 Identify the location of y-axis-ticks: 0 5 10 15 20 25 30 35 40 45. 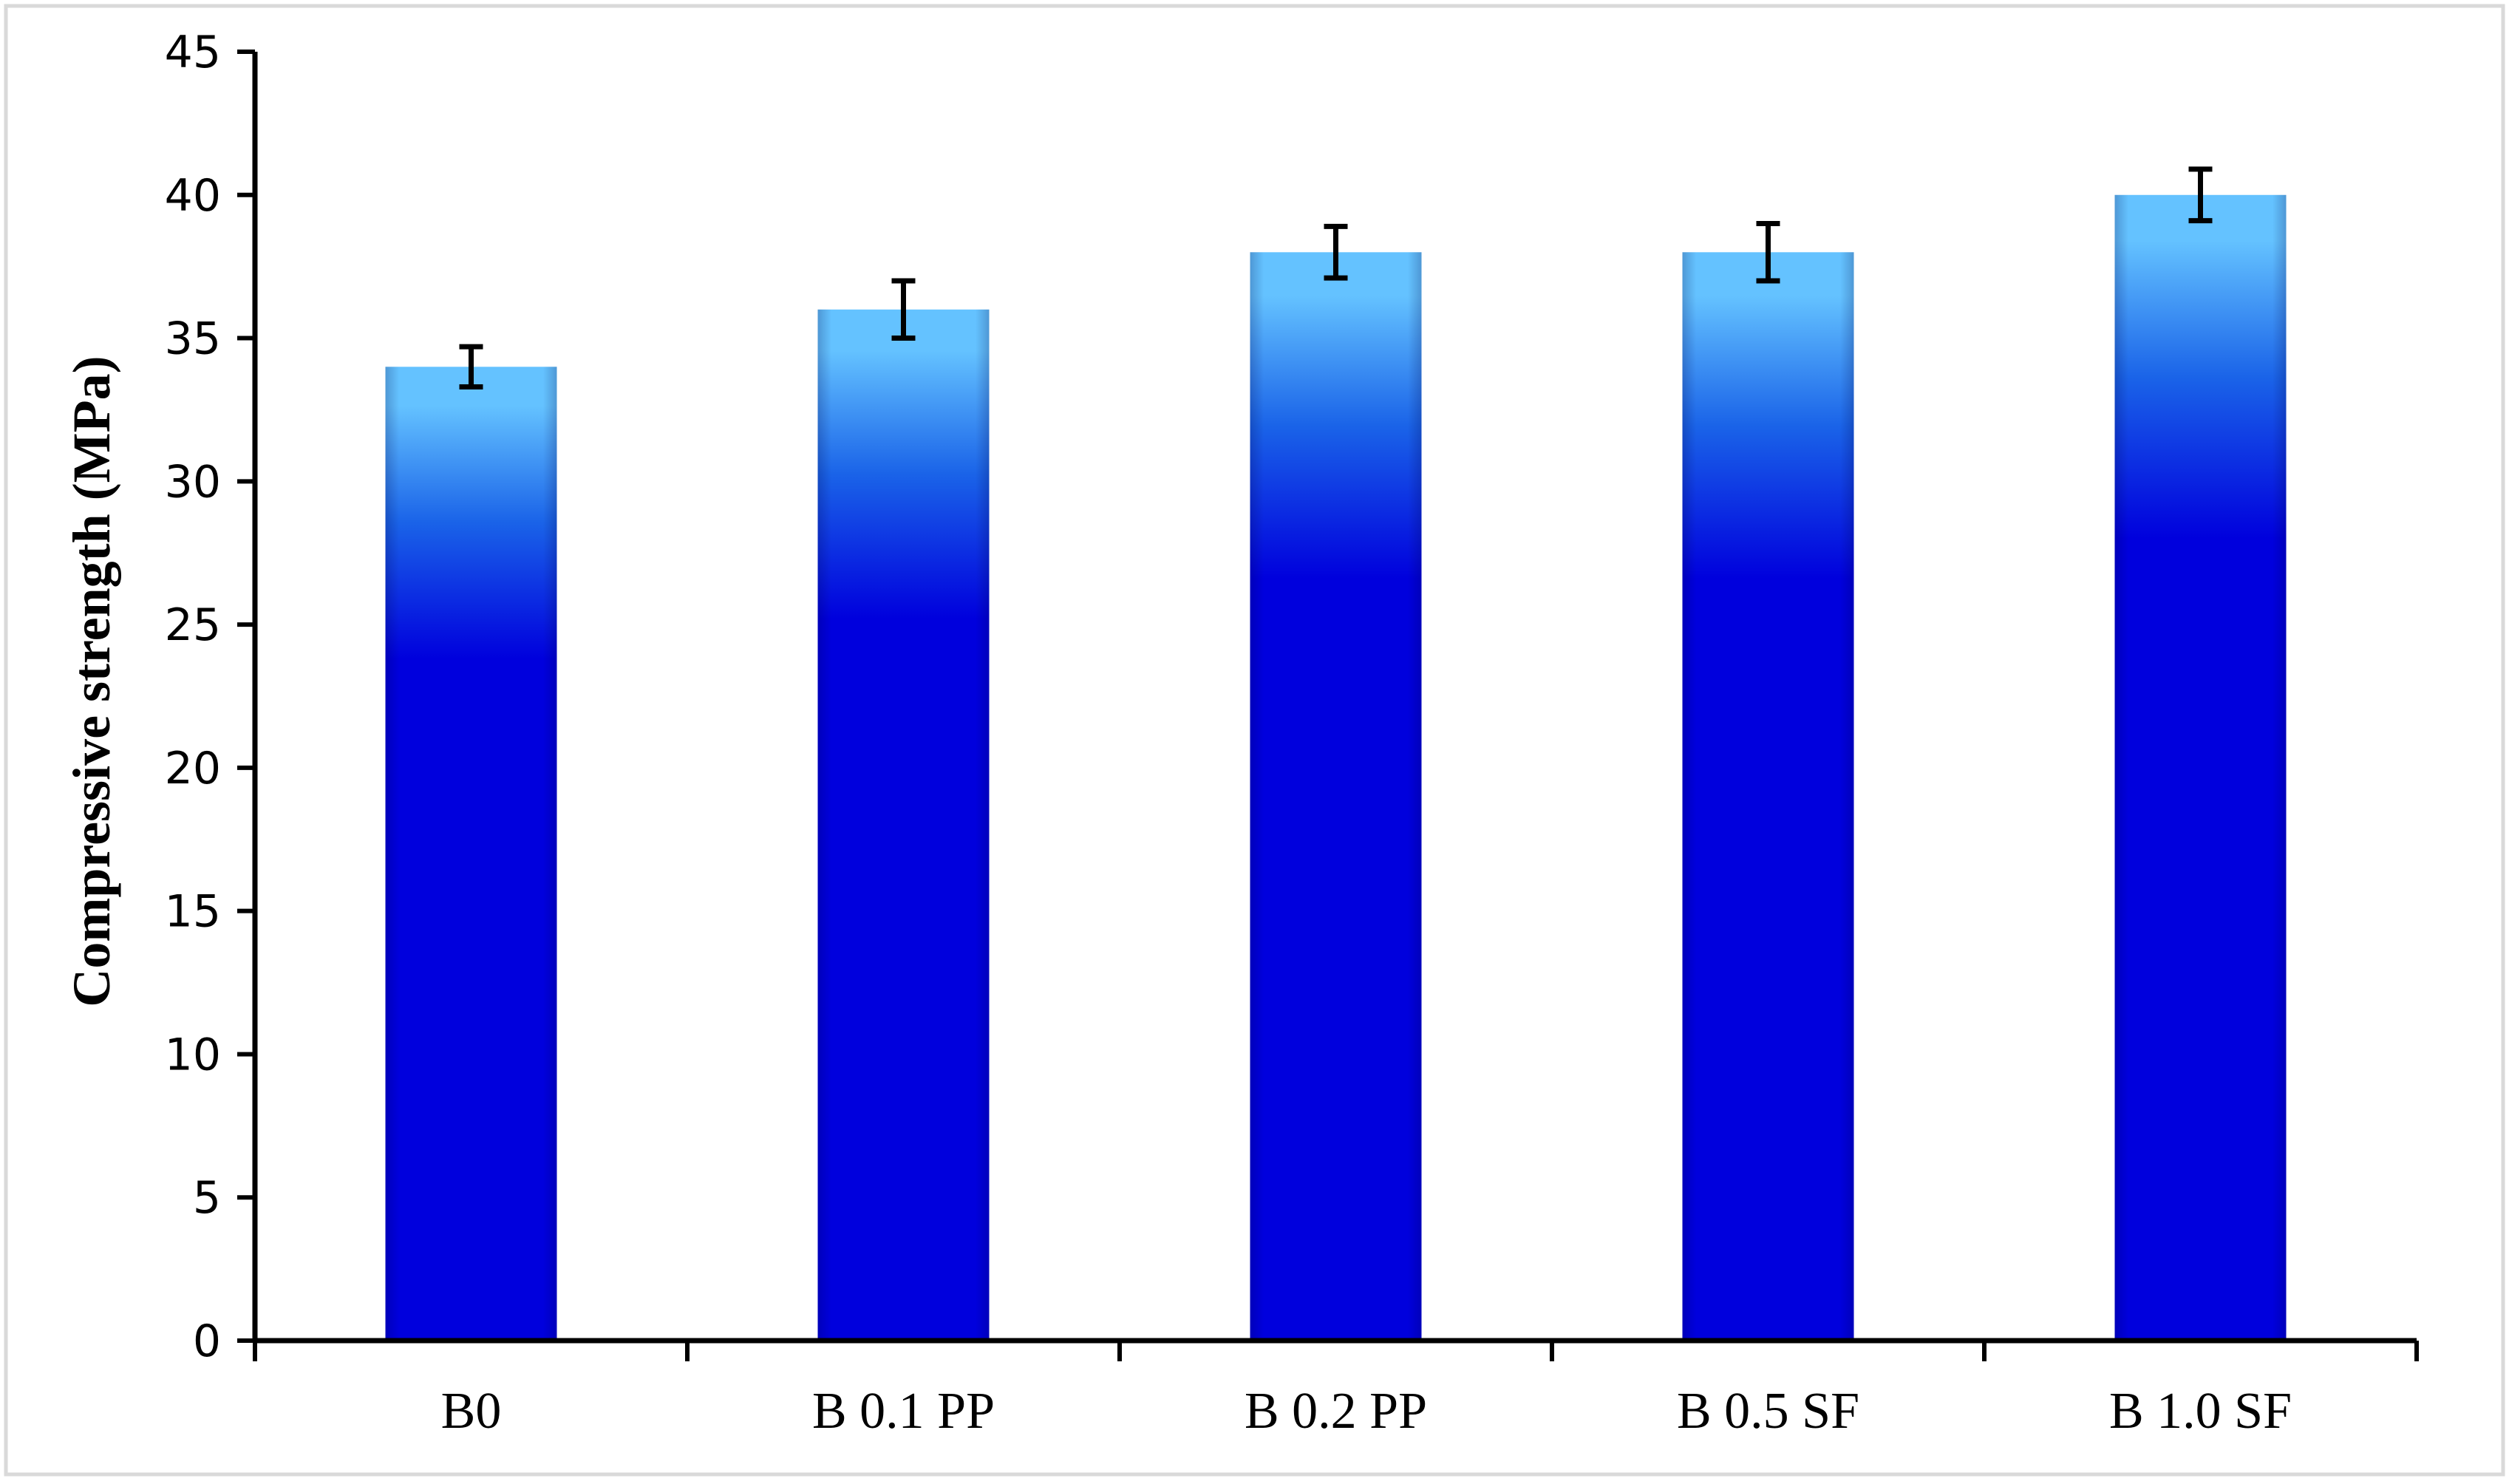
(210, 697).